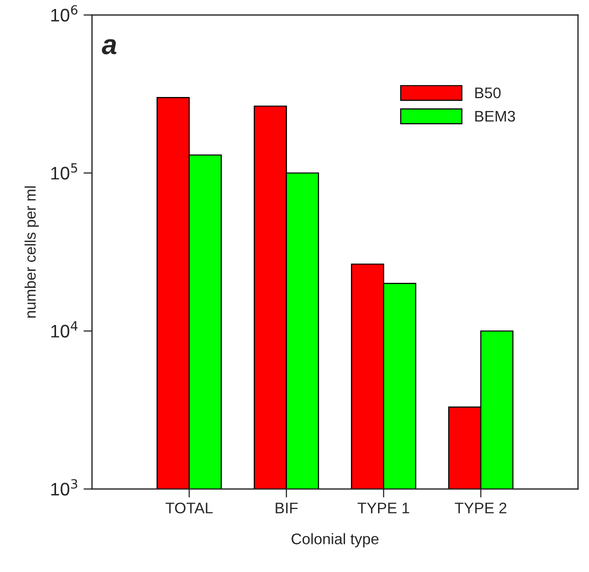 The image size is (589, 572). Describe the element at coordinates (31, 252) in the screenshot. I see `y-axis-title: number cells per ml` at that location.